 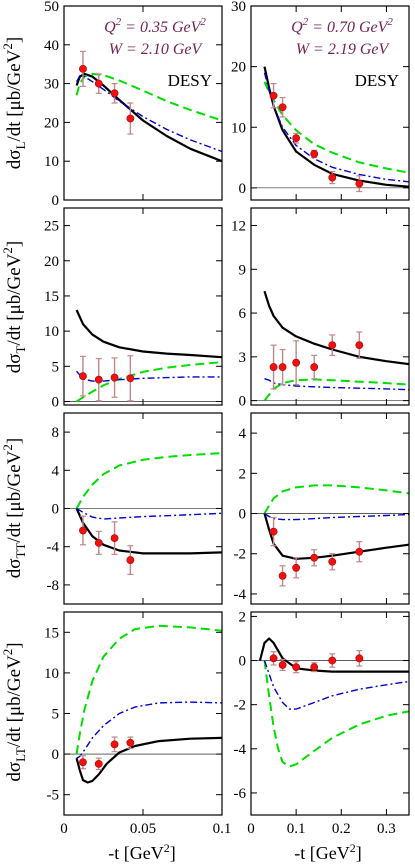 I want to click on x-tick-label: 0.05, so click(x=143, y=829).